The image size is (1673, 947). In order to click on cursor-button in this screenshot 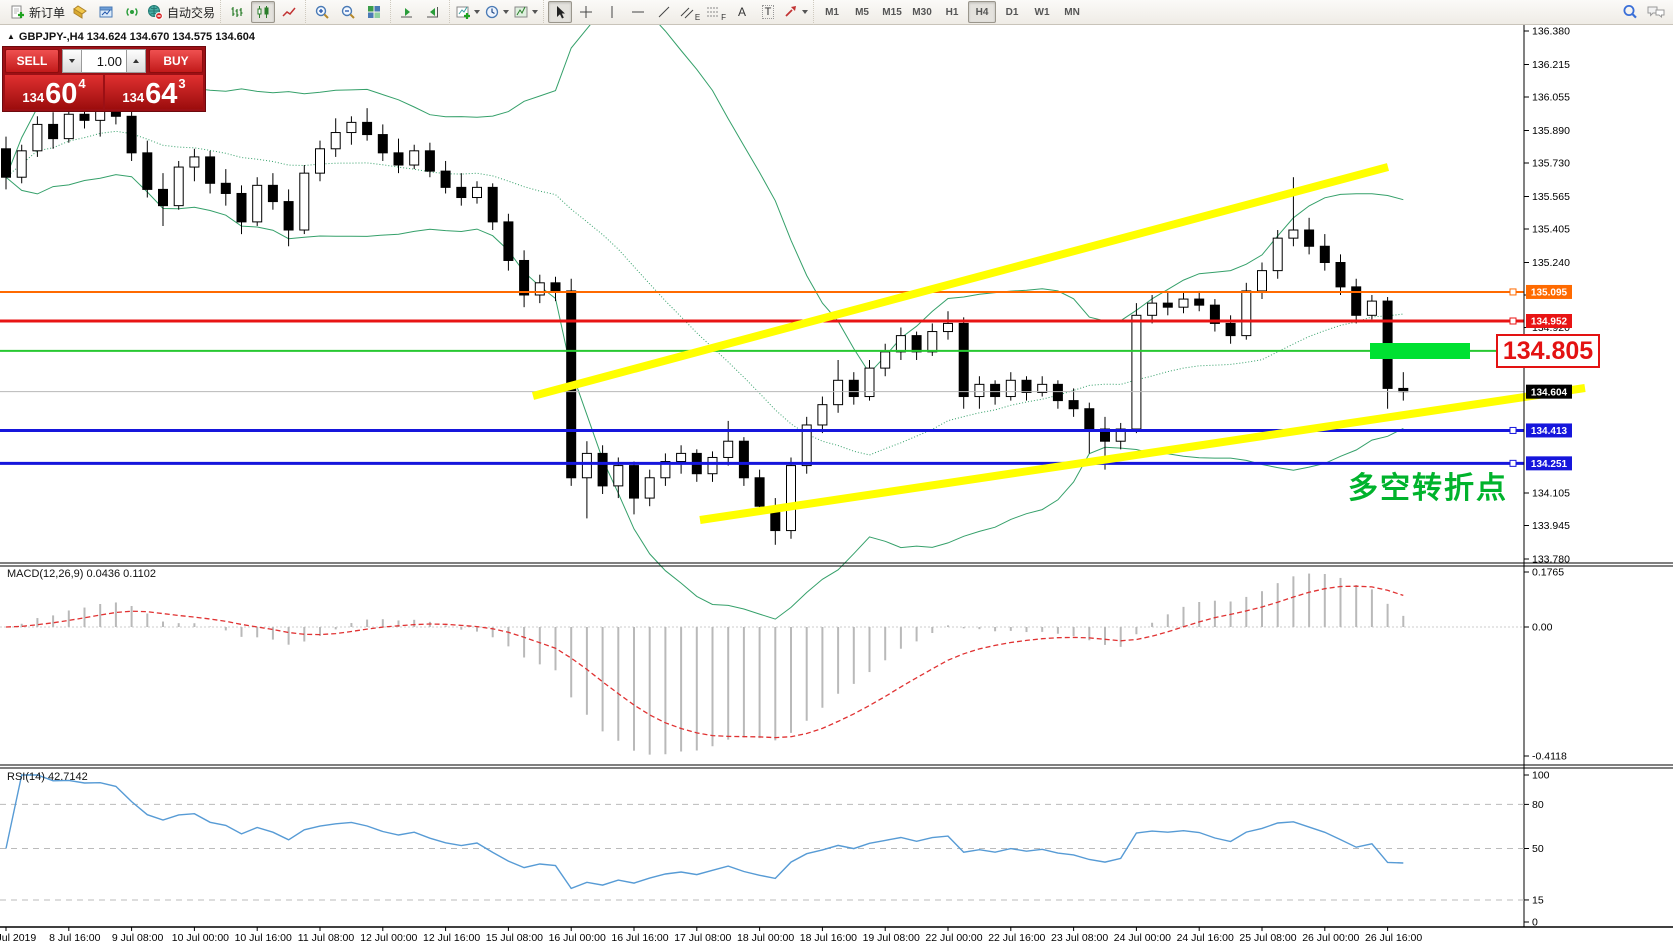, I will do `click(560, 12)`.